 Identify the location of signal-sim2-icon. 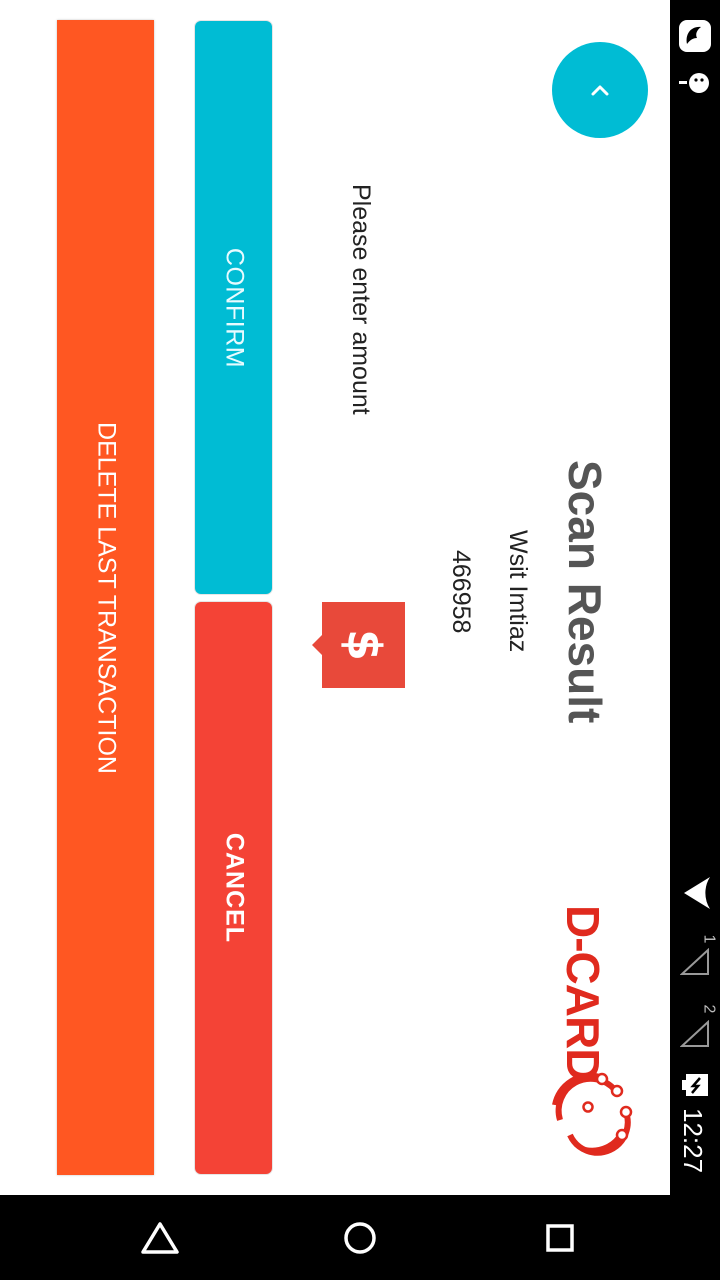
(694, 1033).